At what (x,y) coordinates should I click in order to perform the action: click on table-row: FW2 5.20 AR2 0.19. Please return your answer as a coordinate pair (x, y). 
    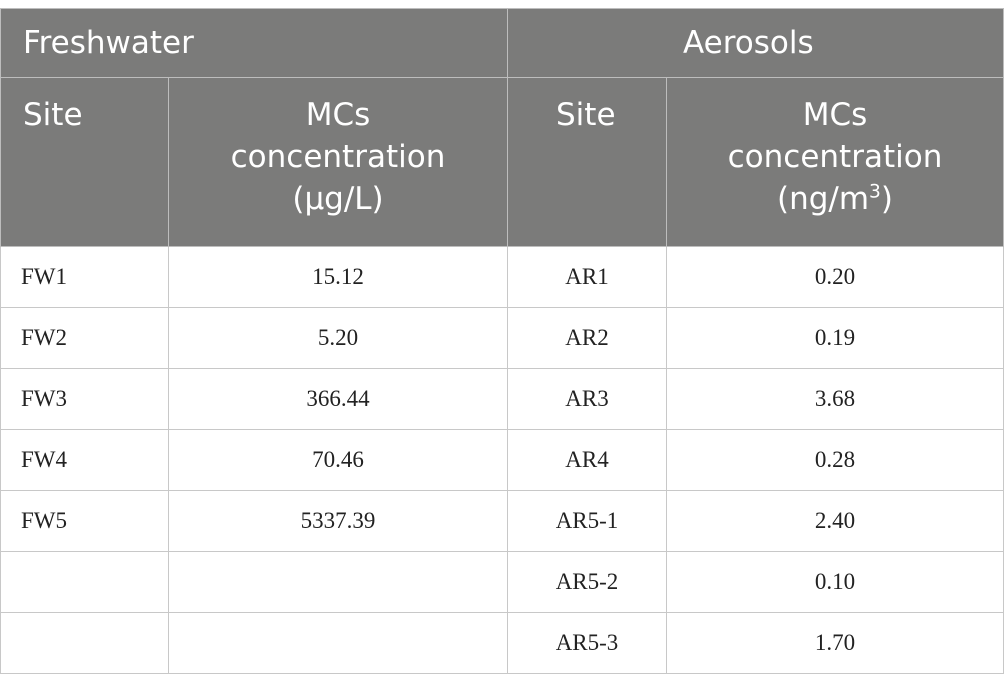
    Looking at the image, I should click on (502, 338).